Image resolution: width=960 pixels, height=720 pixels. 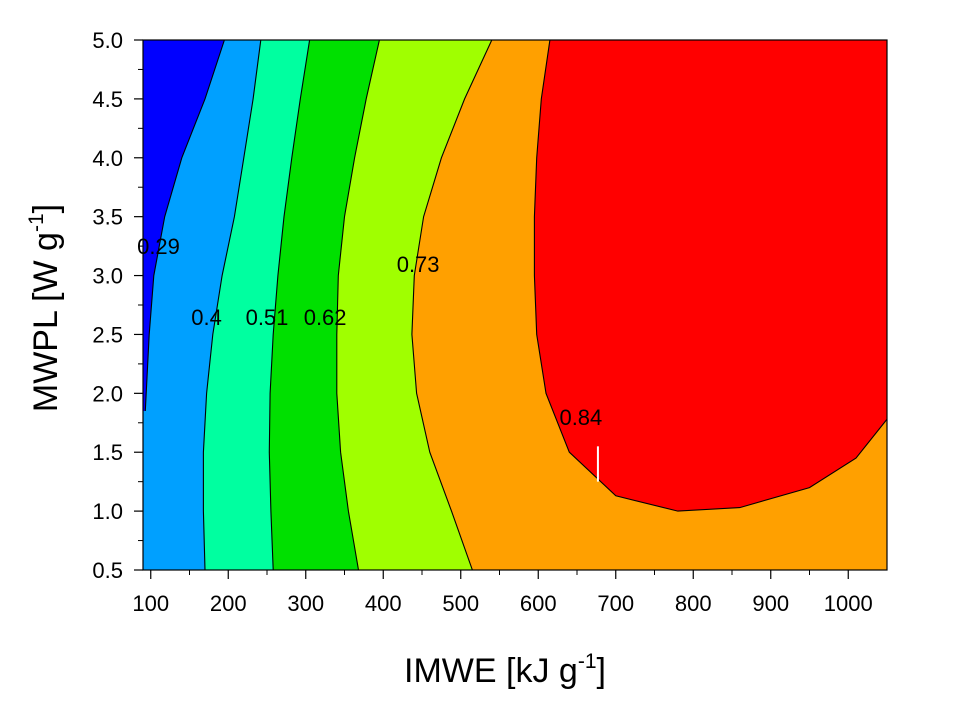 What do you see at coordinates (601, 671) in the screenshot?
I see `x-axis-title-end: ]` at bounding box center [601, 671].